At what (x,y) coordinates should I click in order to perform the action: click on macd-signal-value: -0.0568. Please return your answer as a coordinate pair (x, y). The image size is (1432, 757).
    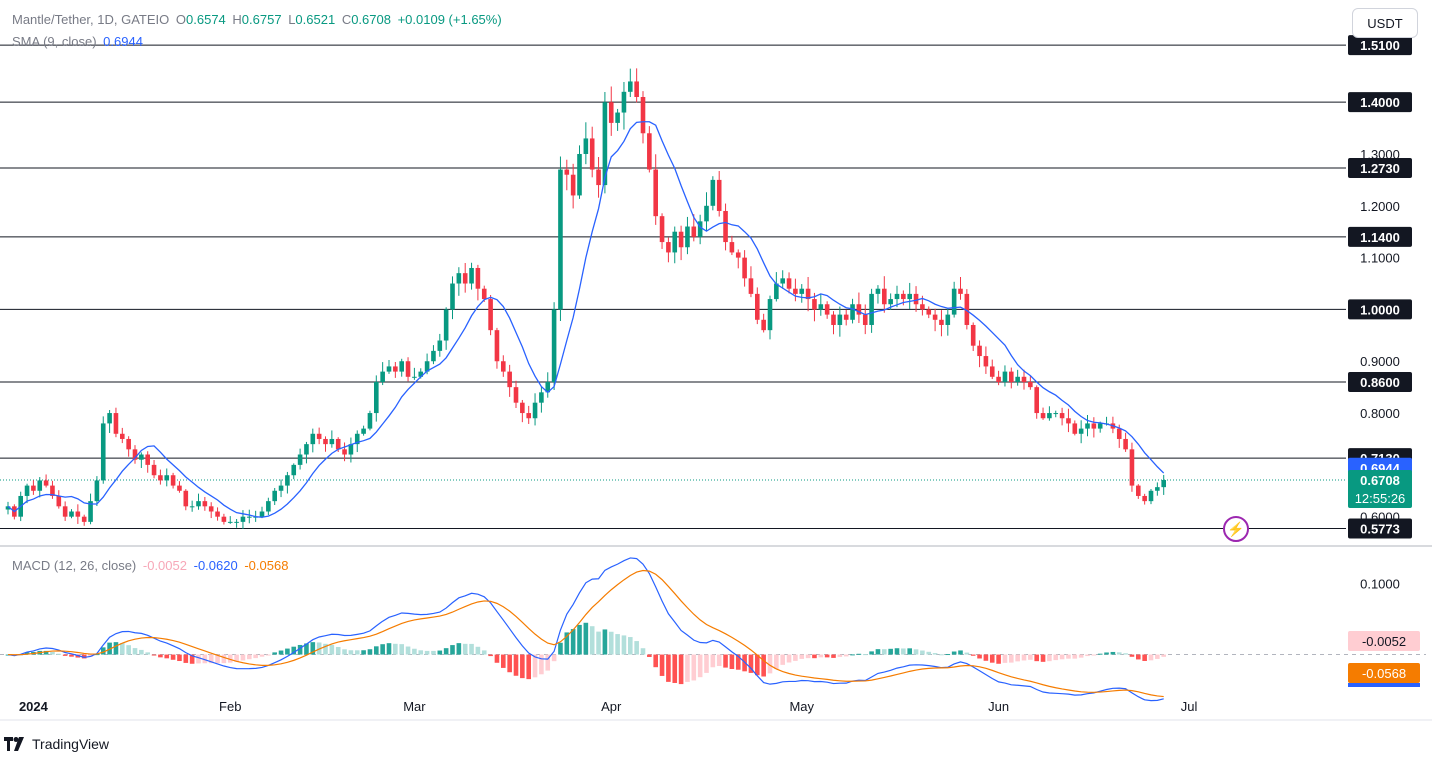
    Looking at the image, I should click on (266, 565).